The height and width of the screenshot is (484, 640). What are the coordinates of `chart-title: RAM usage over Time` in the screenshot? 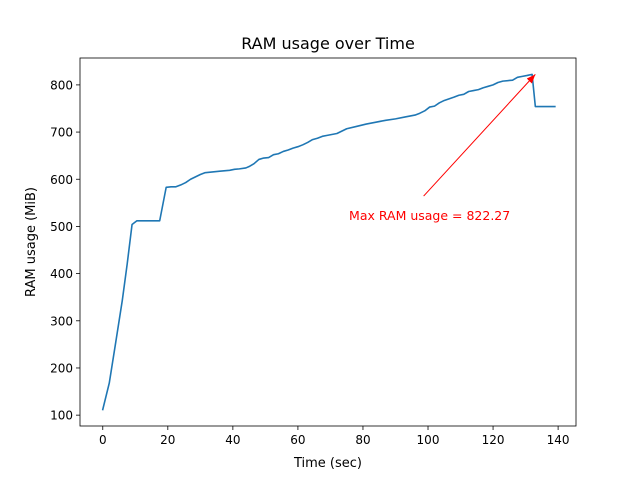 It's located at (328, 43).